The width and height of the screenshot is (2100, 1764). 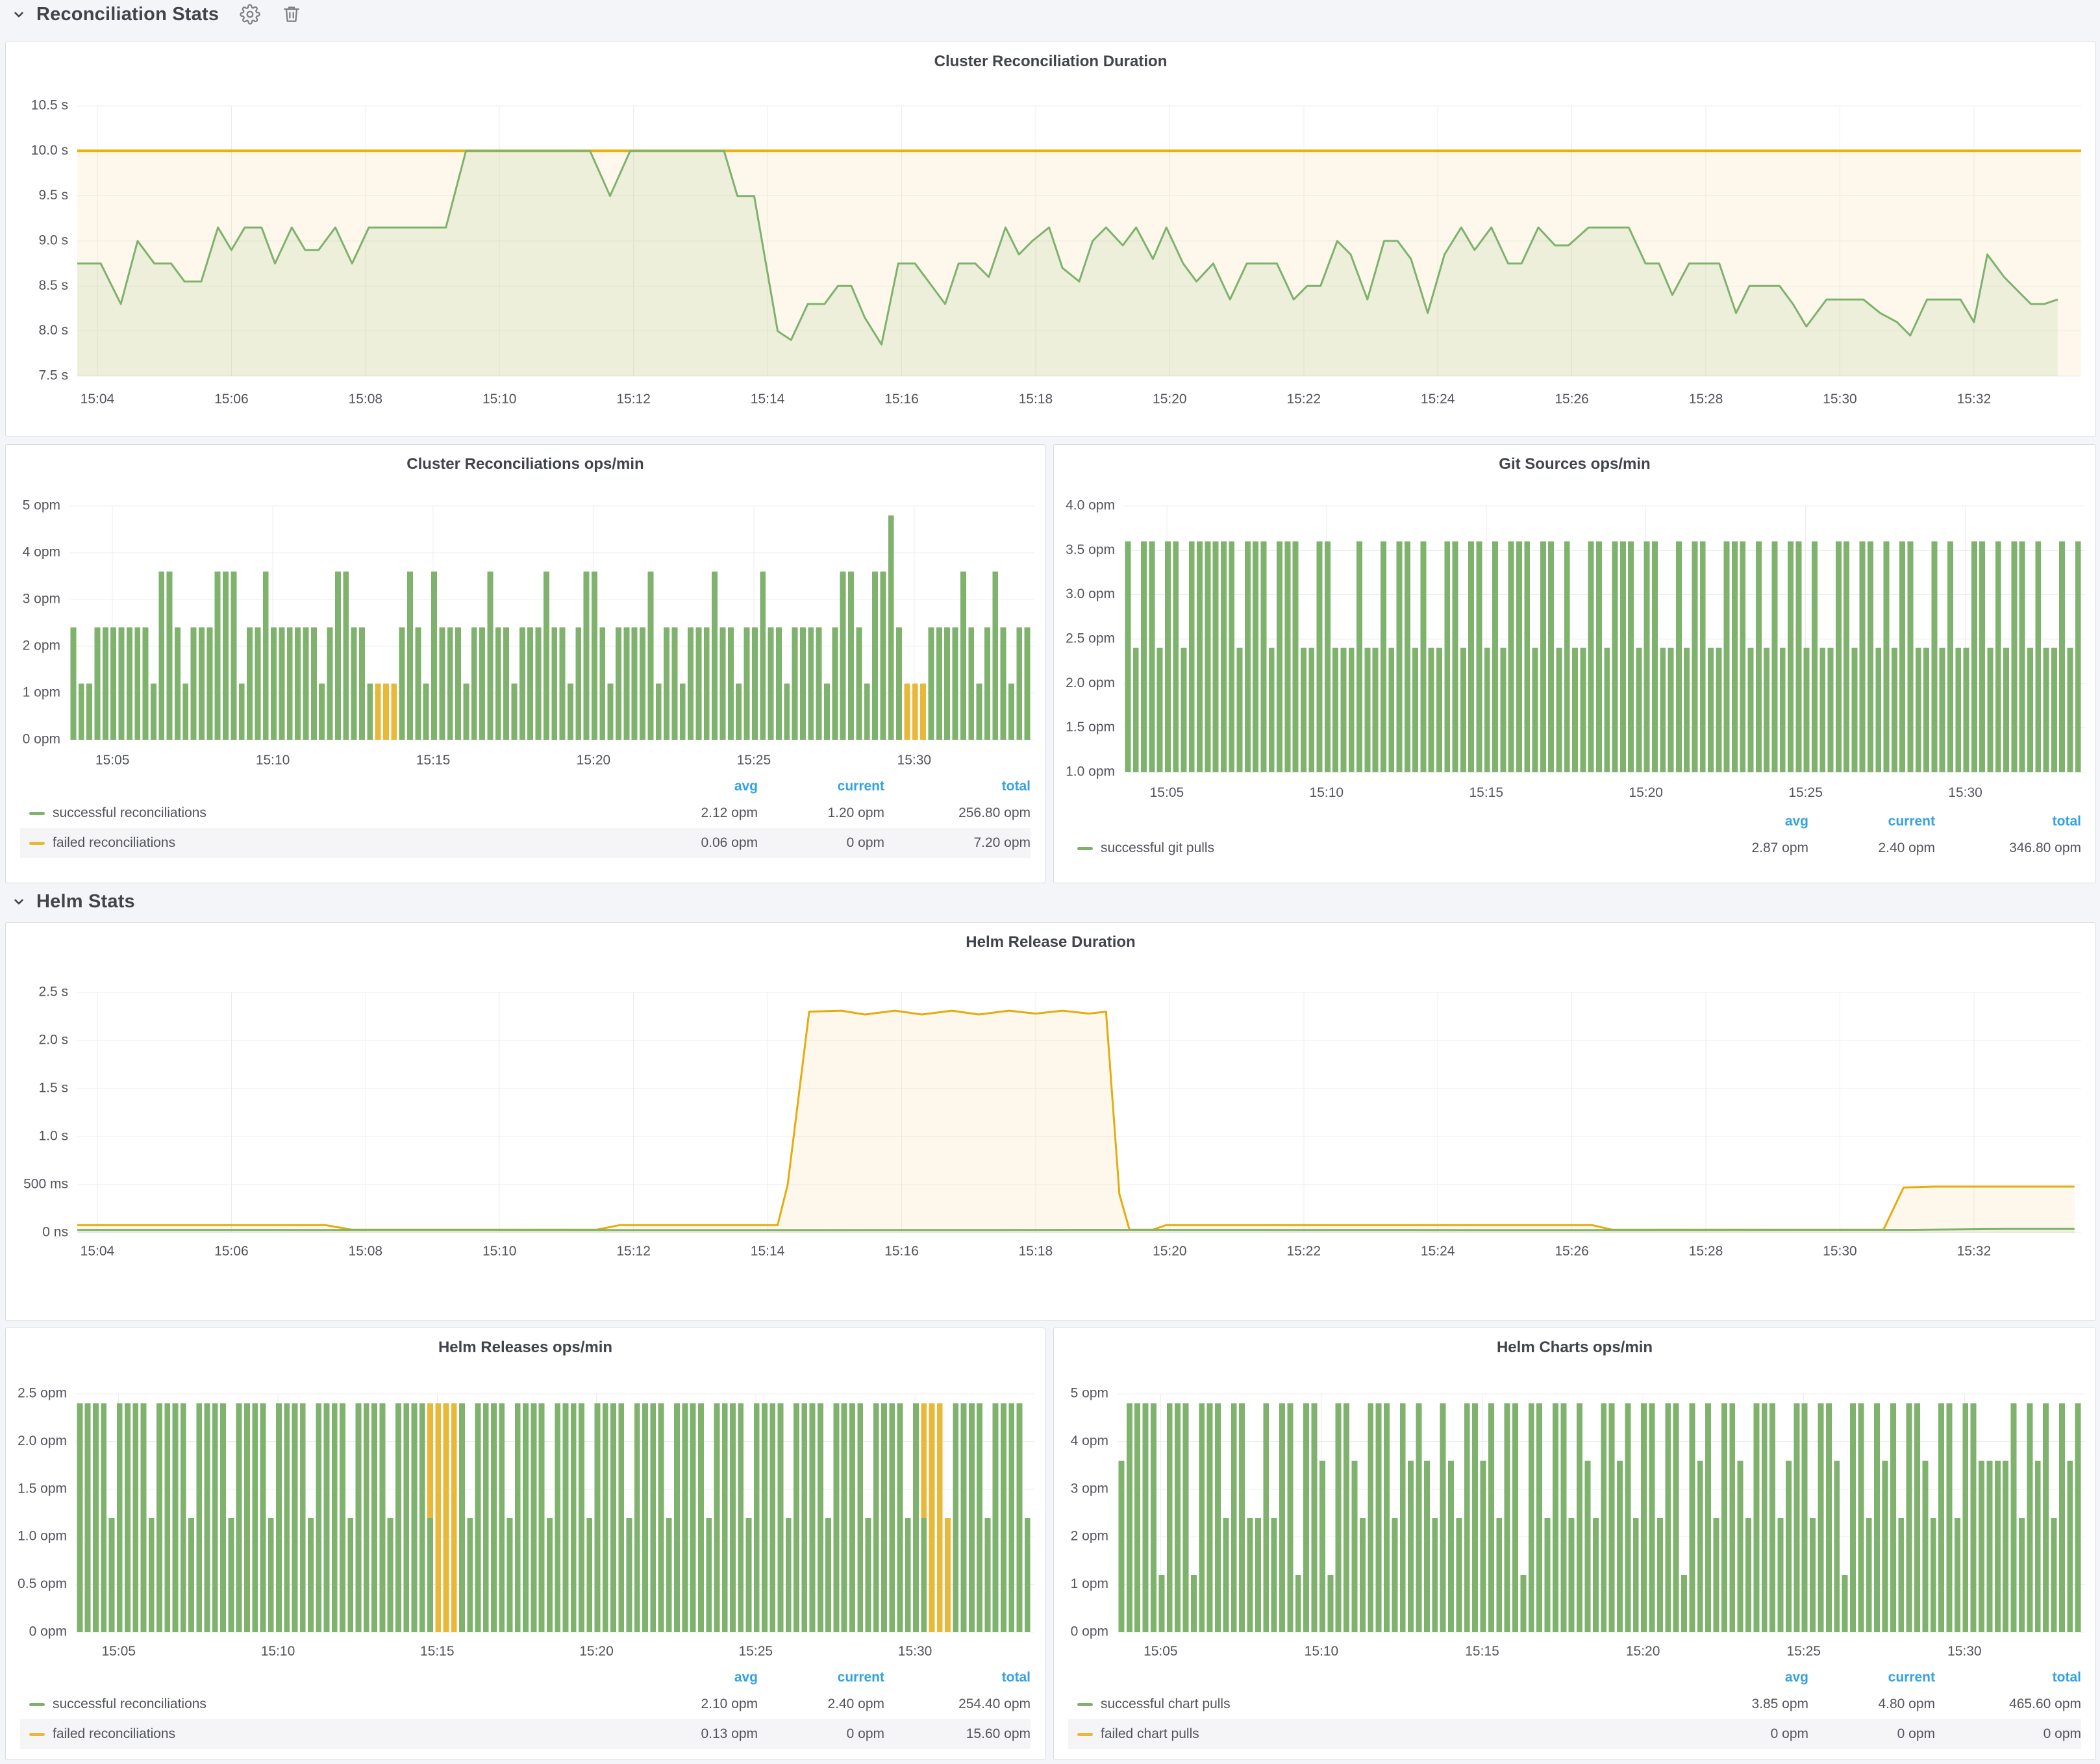 I want to click on legend-total-value: 465.60 opm, so click(x=2045, y=1703).